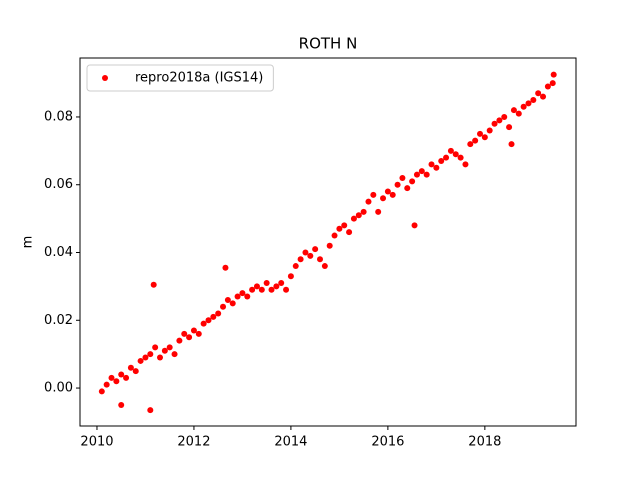 The width and height of the screenshot is (640, 484). I want to click on x-tick-label: 2016, so click(387, 442).